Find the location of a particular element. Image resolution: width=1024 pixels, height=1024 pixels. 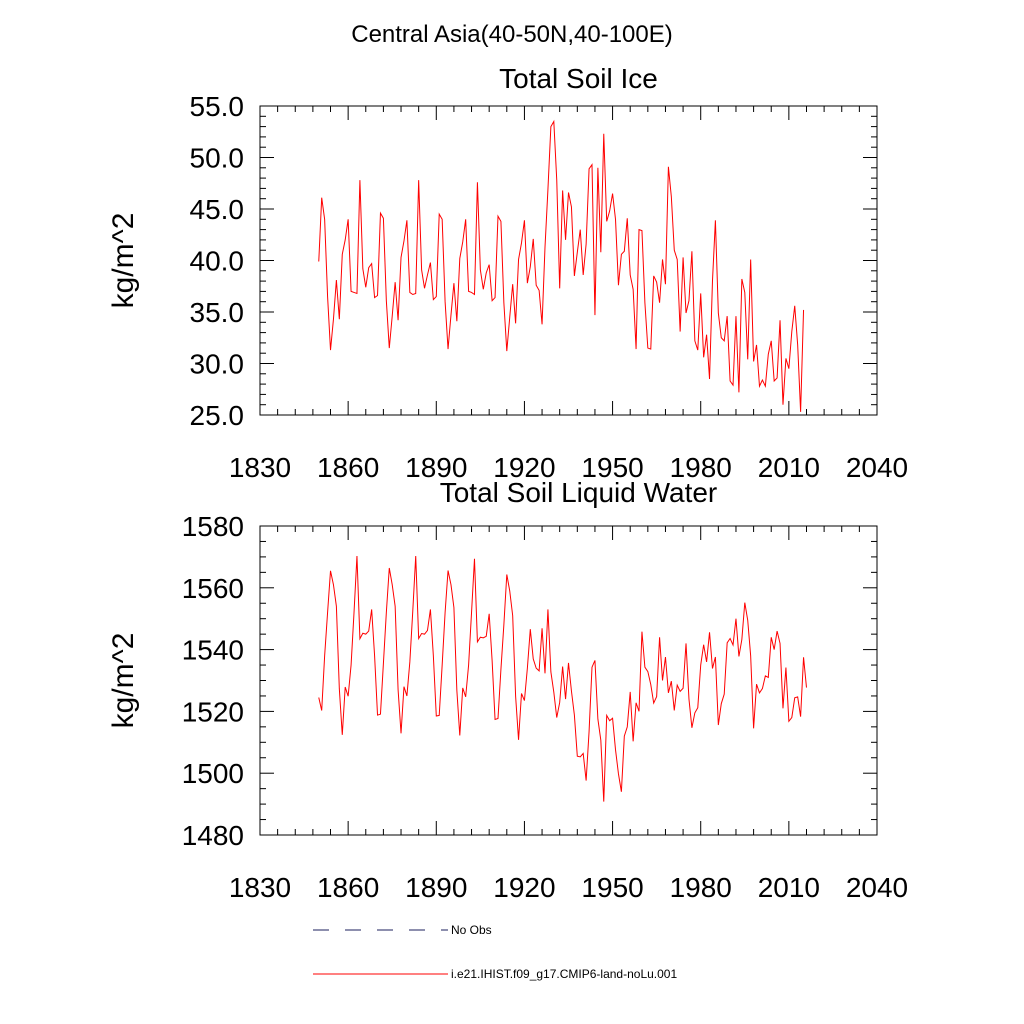

y-tick-label: 1540 is located at coordinates (213, 650).